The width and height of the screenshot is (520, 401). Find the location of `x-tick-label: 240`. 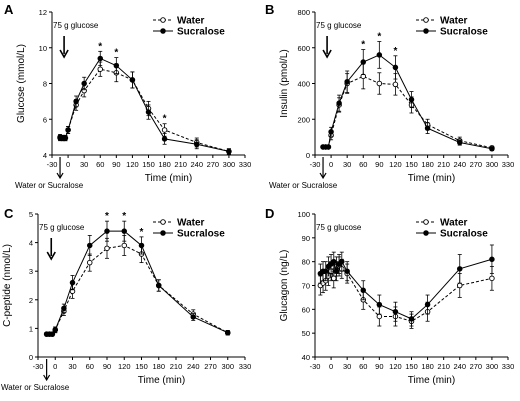

x-tick-label: 240 is located at coordinates (459, 366).